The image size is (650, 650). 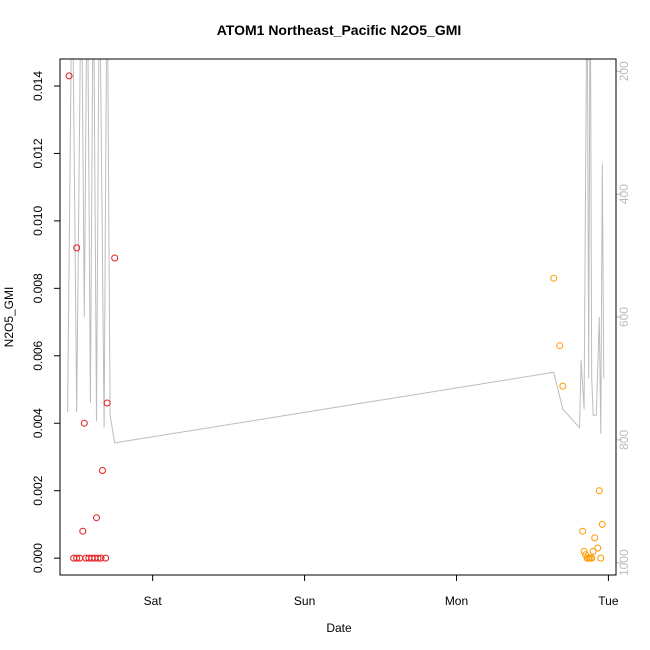 I want to click on x-tick-label: Mon, so click(x=456, y=601).